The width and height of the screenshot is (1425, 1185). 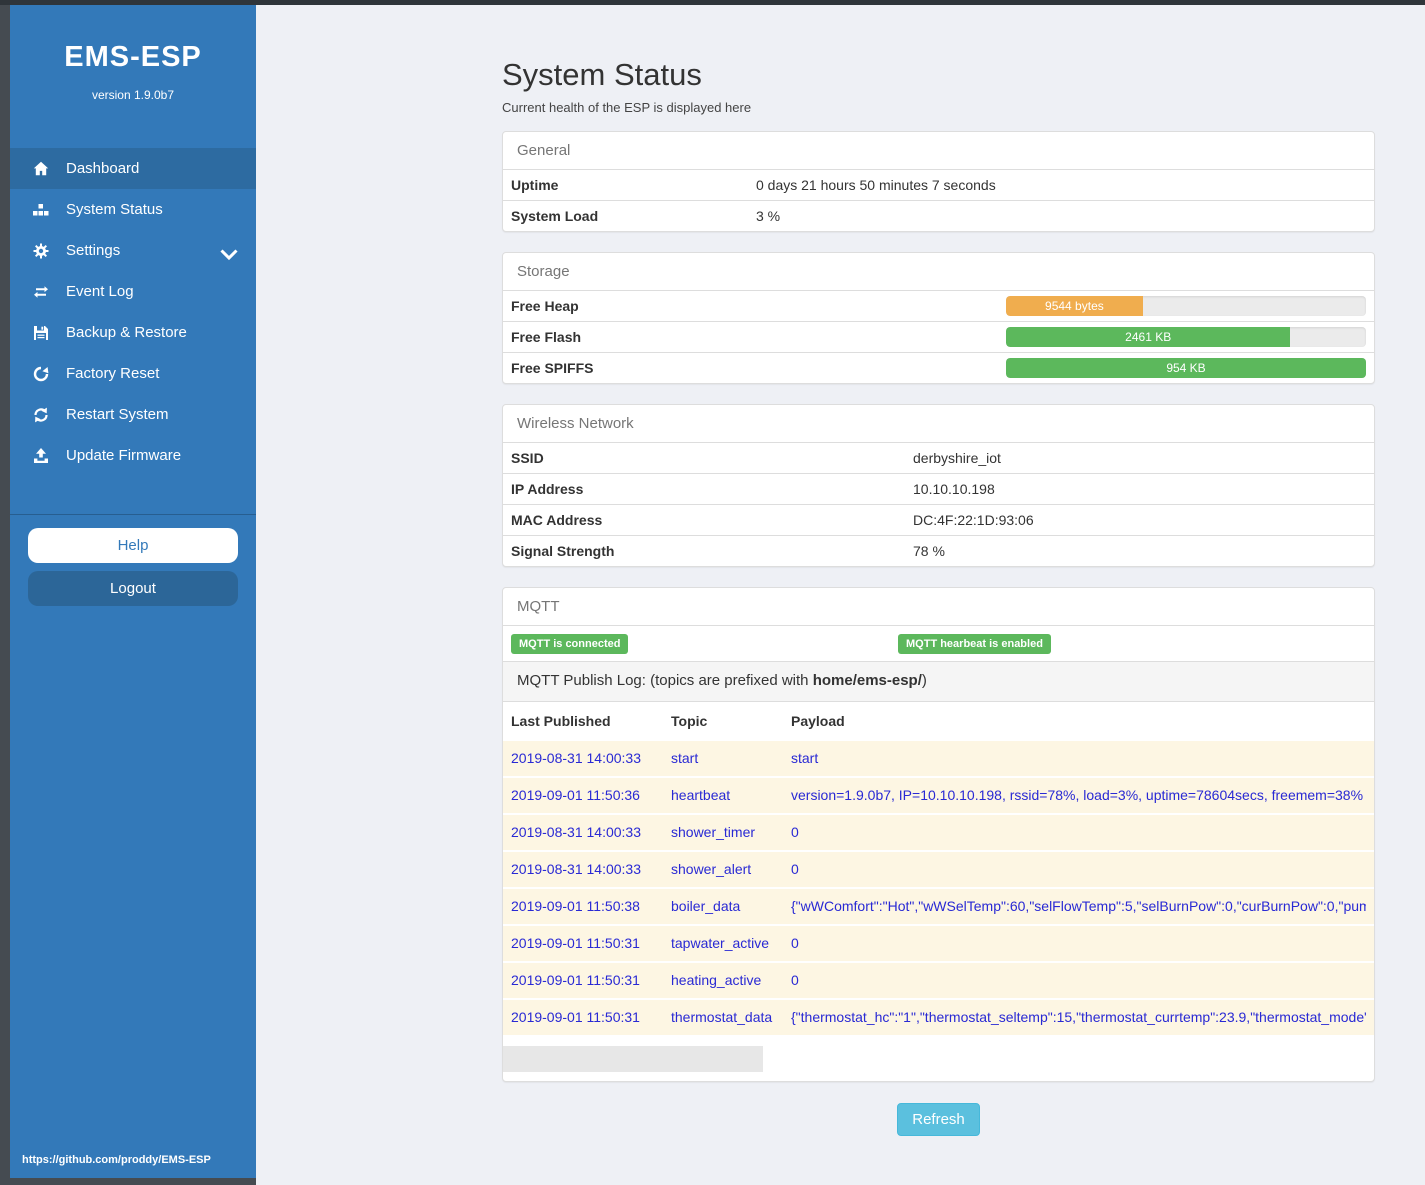 I want to click on brand: EMS-ESP version 1.9.0b7, so click(x=133, y=53).